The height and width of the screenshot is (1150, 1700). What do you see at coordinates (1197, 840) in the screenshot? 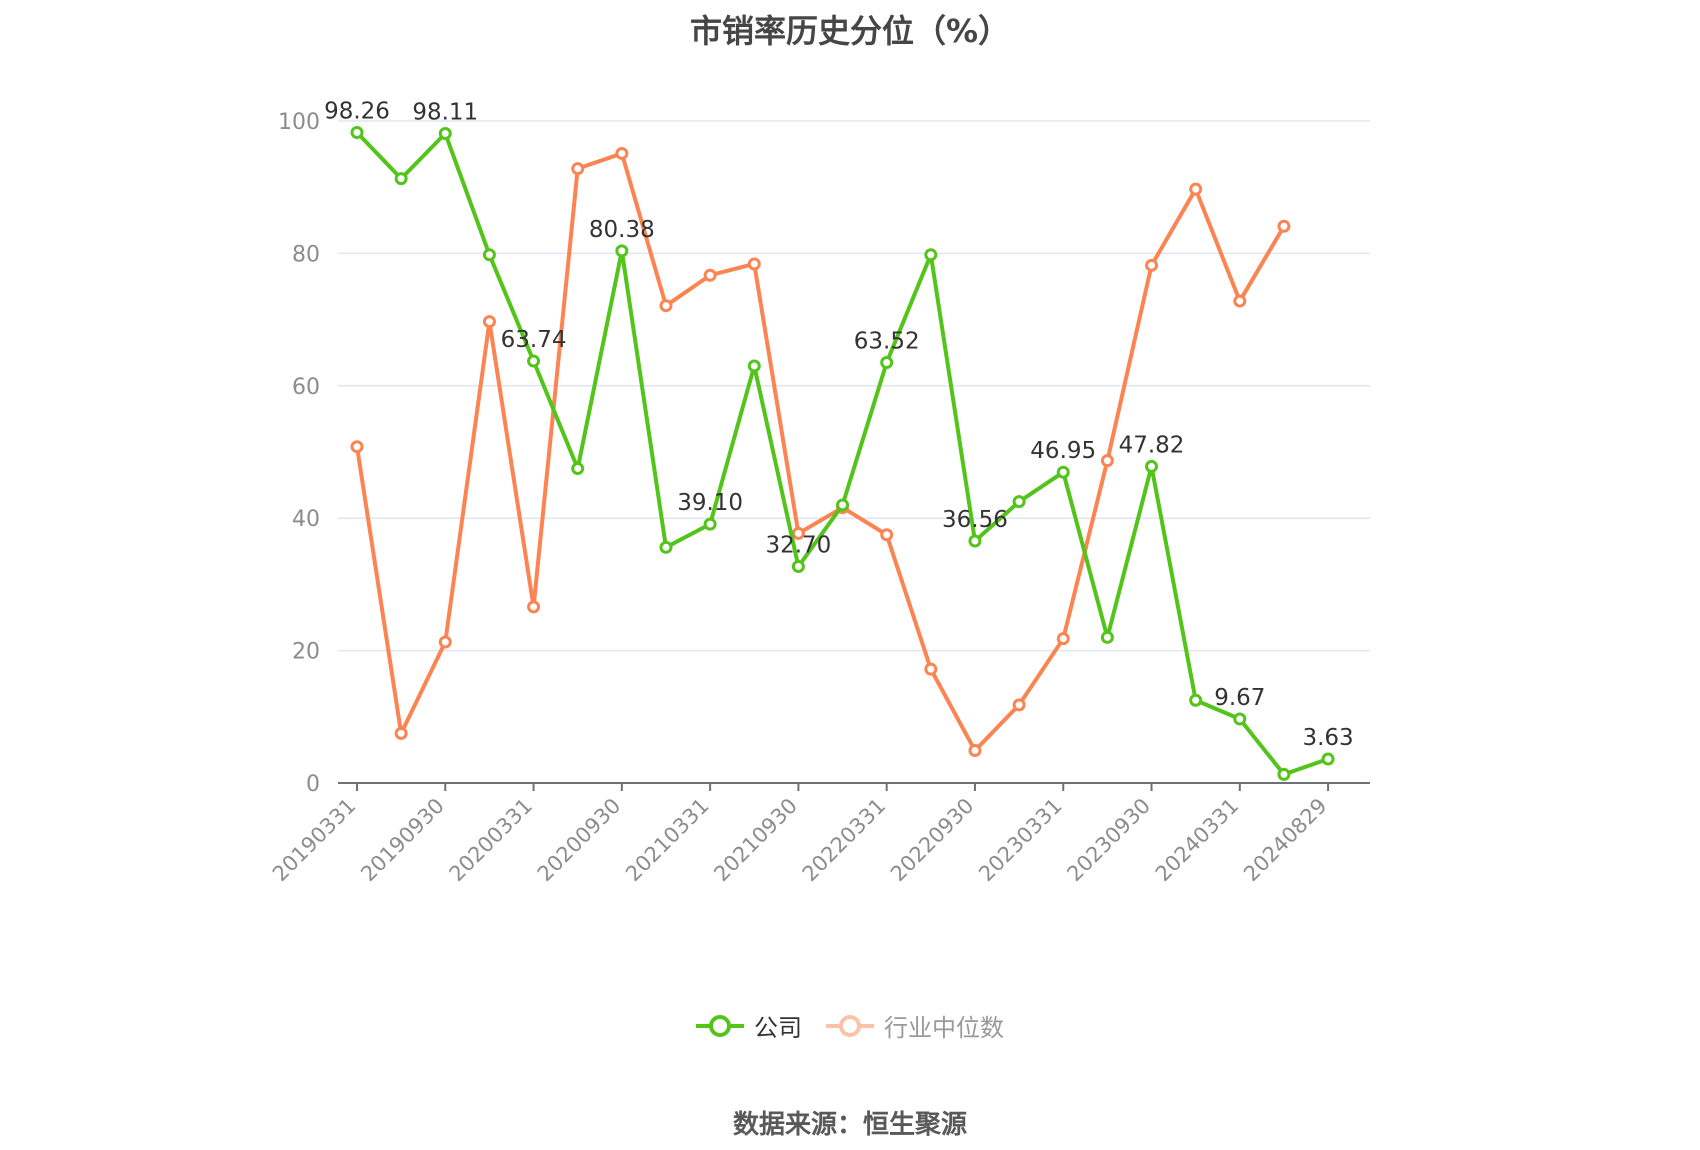
I see `x-tick-label: 20240331` at bounding box center [1197, 840].